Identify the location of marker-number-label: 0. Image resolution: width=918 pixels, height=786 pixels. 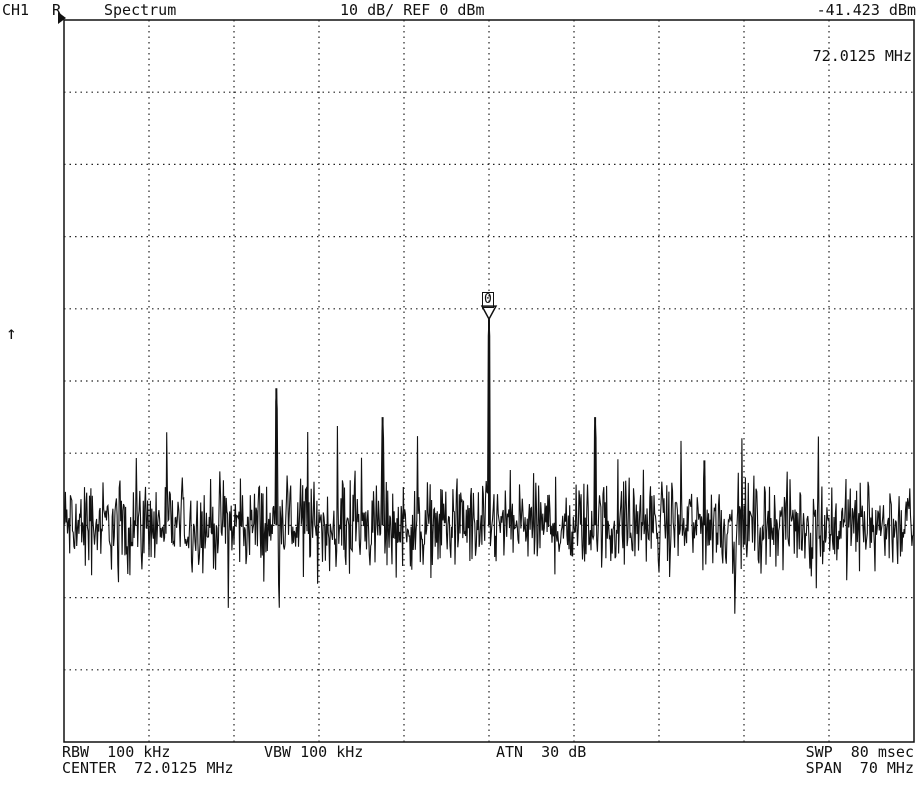
(488, 300).